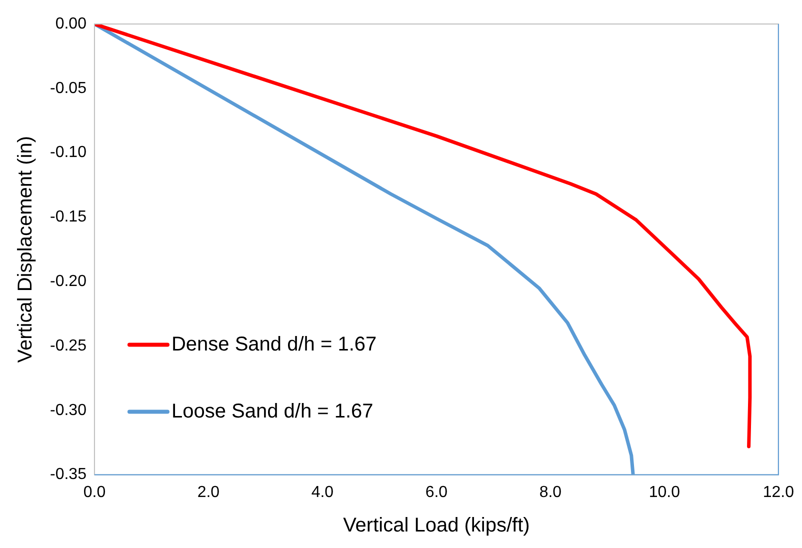  What do you see at coordinates (322, 492) in the screenshot?
I see `x-tick-label: 4.0` at bounding box center [322, 492].